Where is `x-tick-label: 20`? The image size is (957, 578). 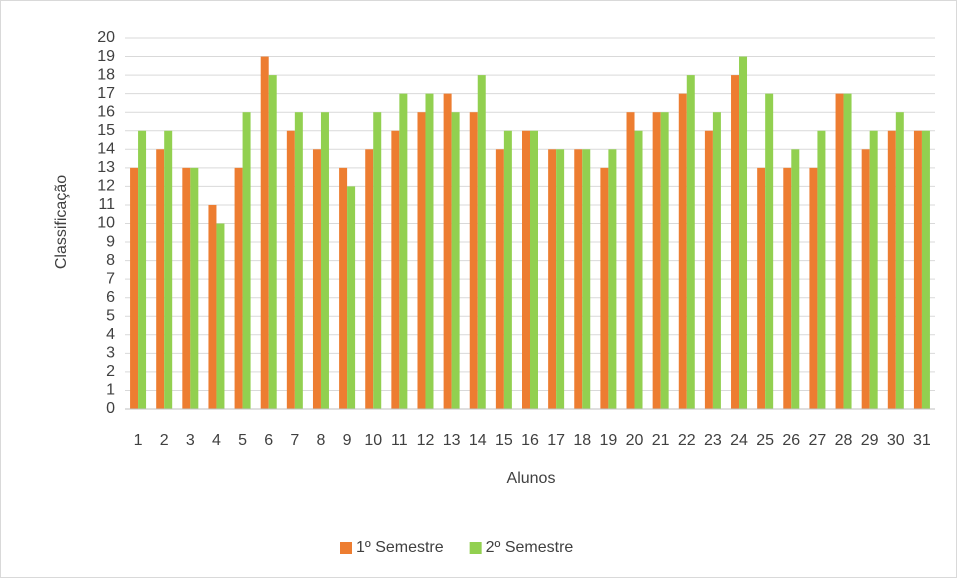 x-tick-label: 20 is located at coordinates (635, 440).